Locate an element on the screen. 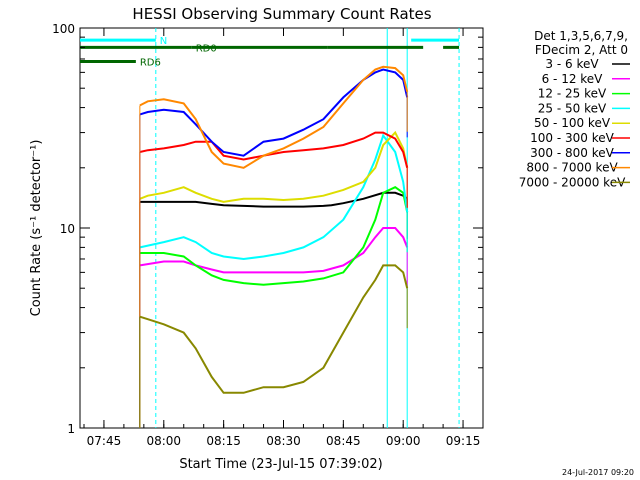 Image resolution: width=640 pixels, height=480 pixels. x-tick-label-6: 09:15 is located at coordinates (463, 441).